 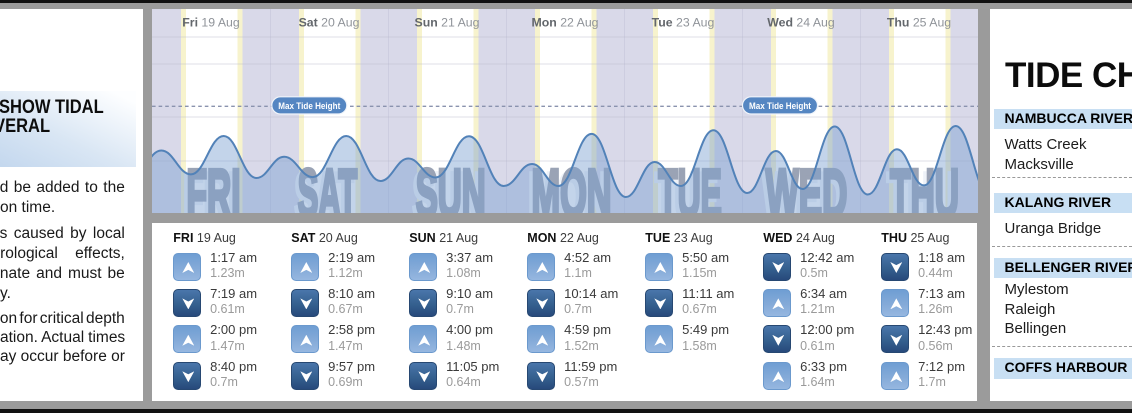 I want to click on svg-text: Tue 23 Aug, so click(x=683, y=23).